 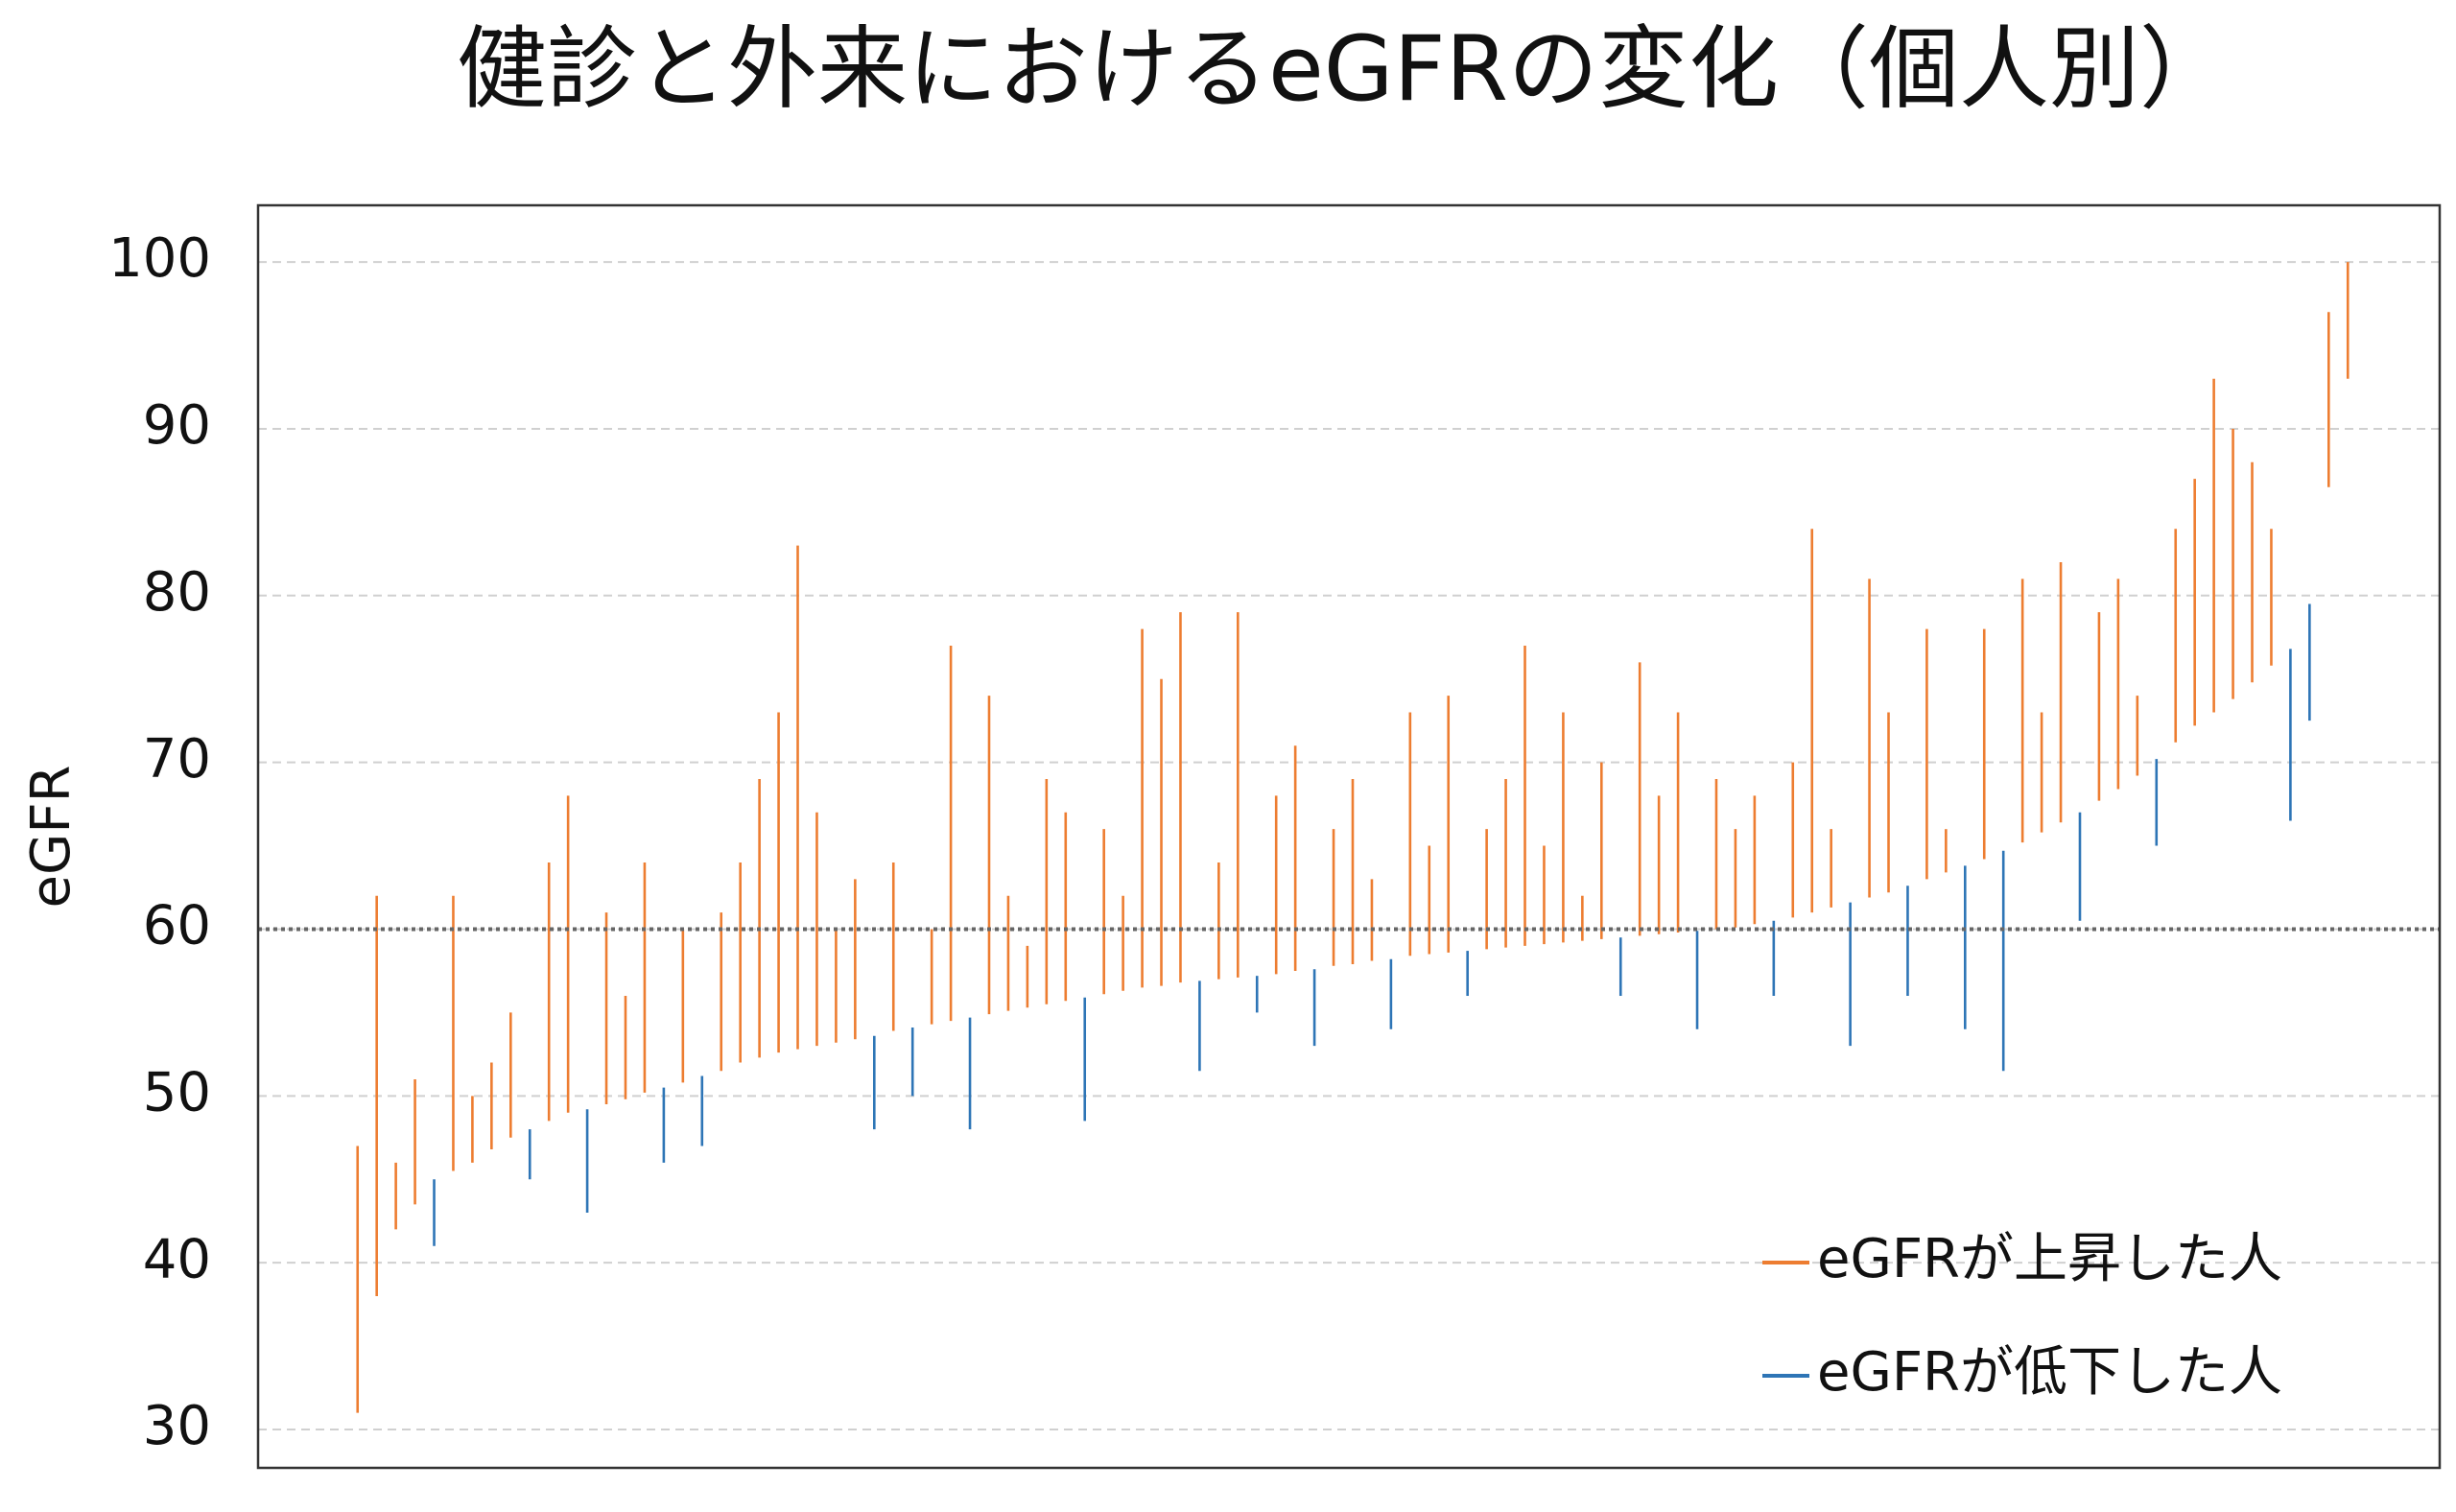 What do you see at coordinates (51, 837) in the screenshot?
I see `y-axis-label: eGFR` at bounding box center [51, 837].